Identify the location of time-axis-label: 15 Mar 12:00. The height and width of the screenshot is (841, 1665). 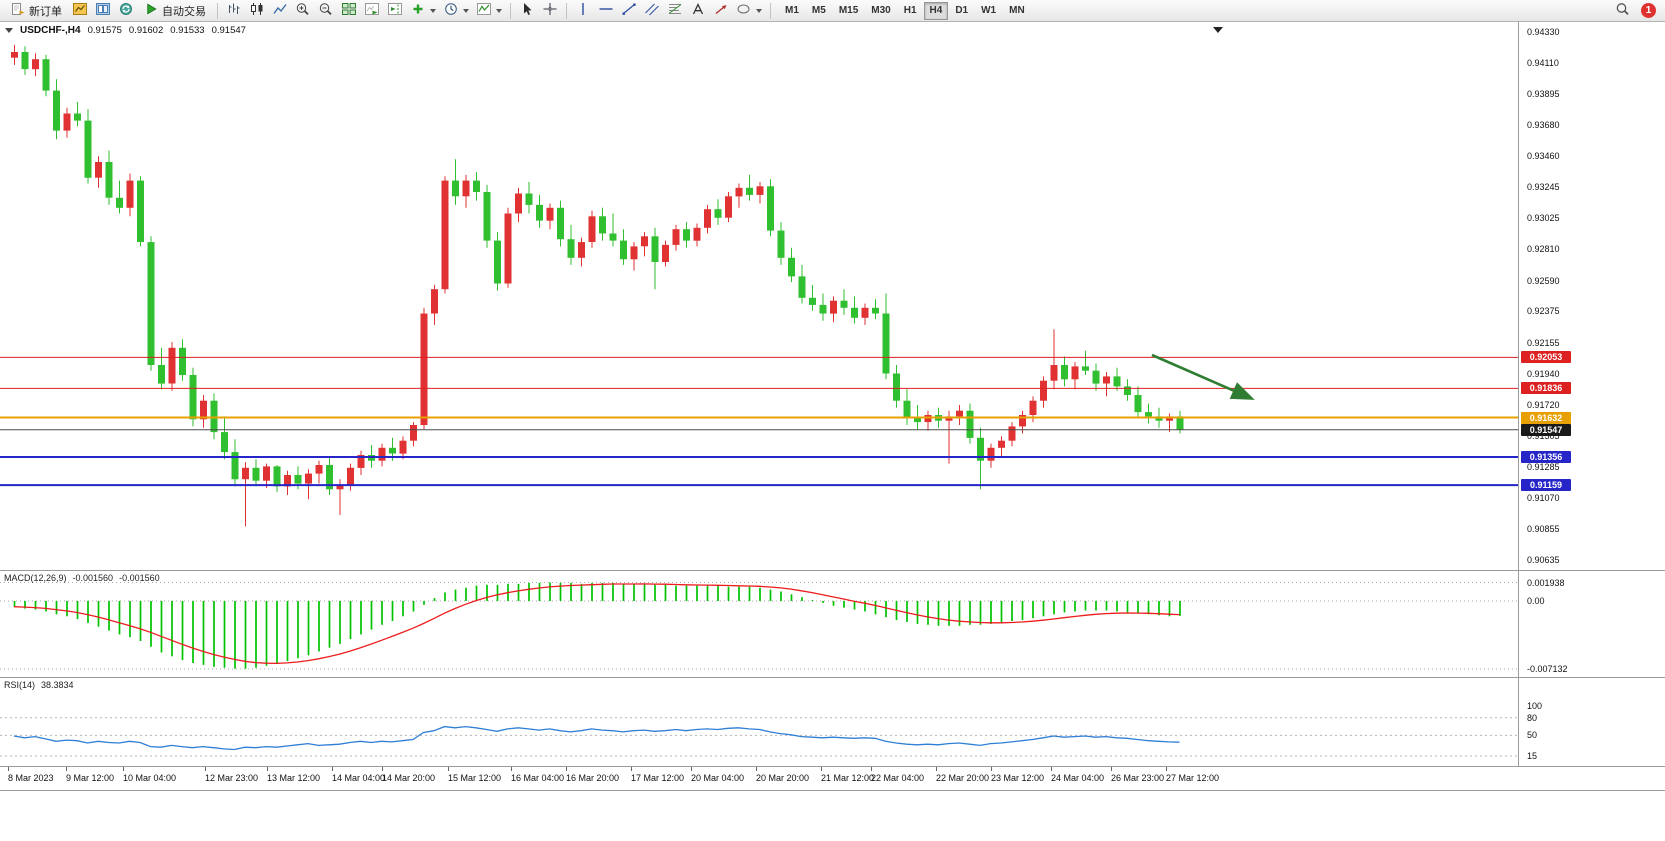
(475, 778).